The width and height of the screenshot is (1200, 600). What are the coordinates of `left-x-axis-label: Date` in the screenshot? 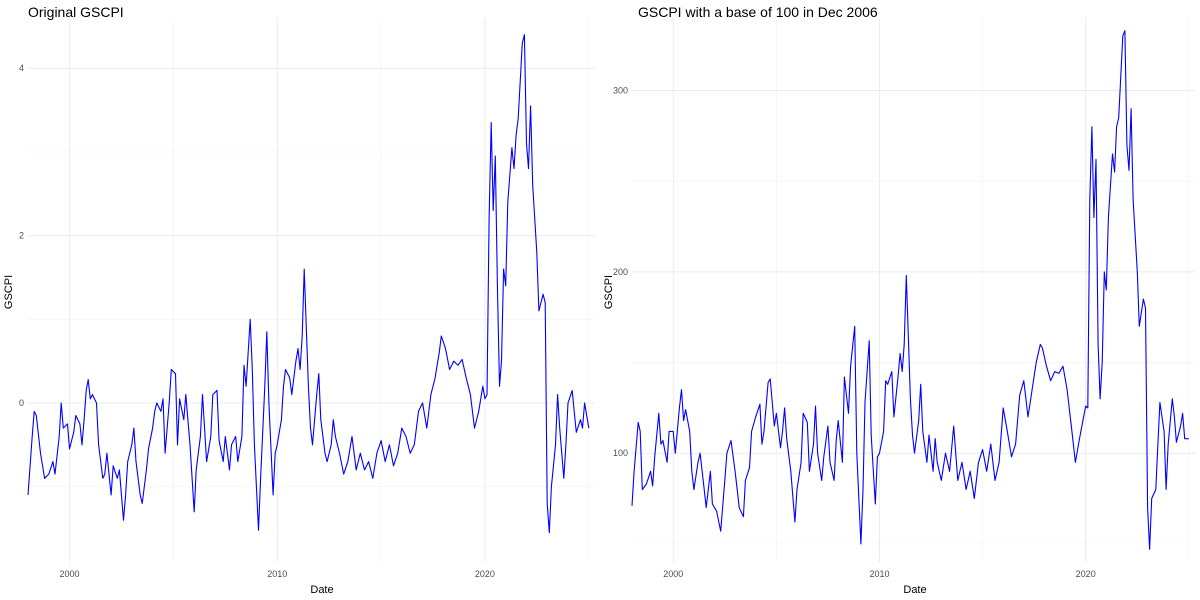 It's located at (321, 590).